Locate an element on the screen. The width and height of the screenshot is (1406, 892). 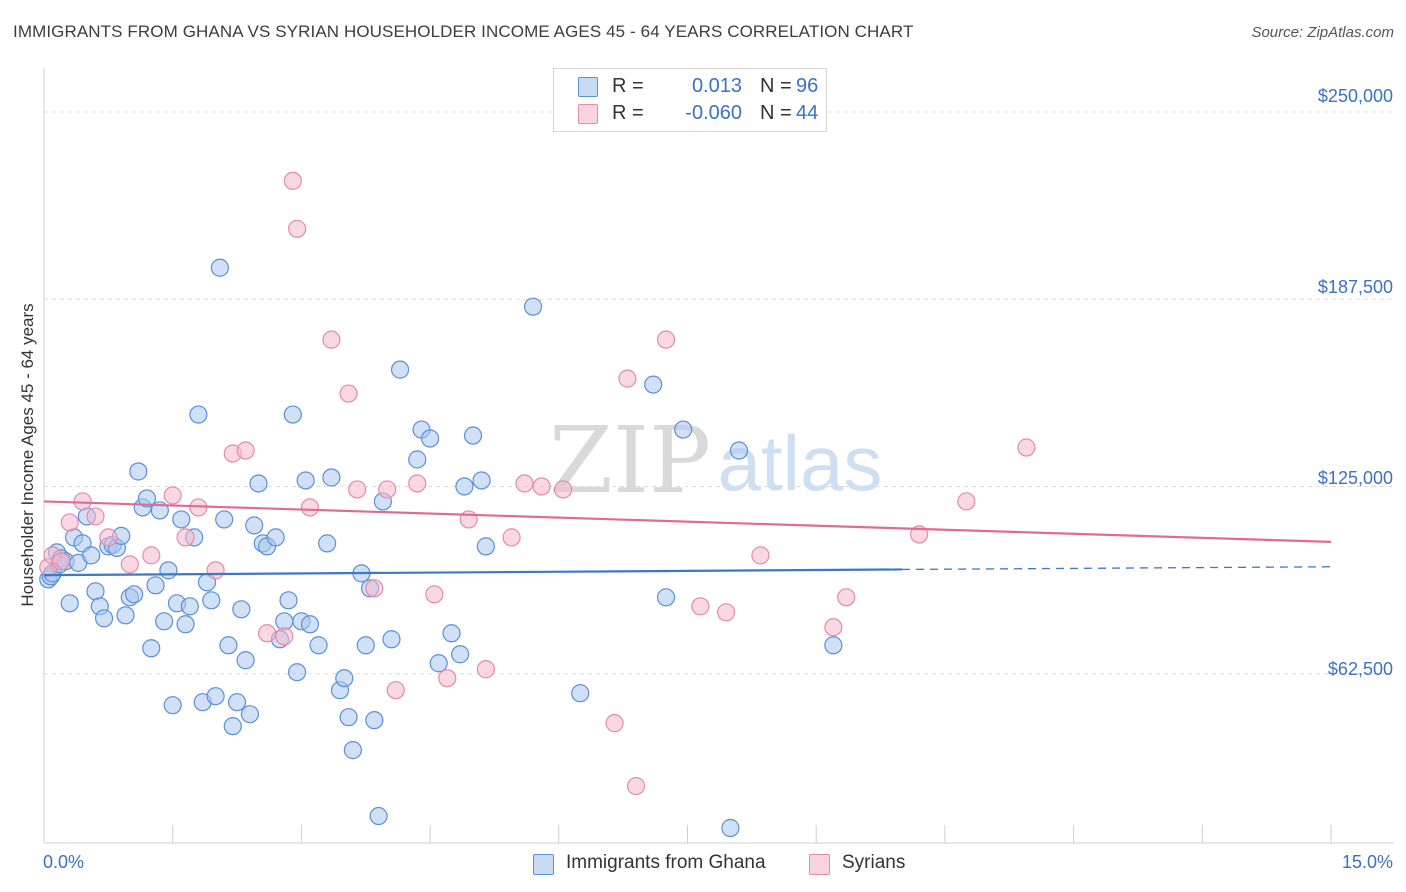
chart-source: Source: ZipAtlas.com is located at coordinates (1322, 32).